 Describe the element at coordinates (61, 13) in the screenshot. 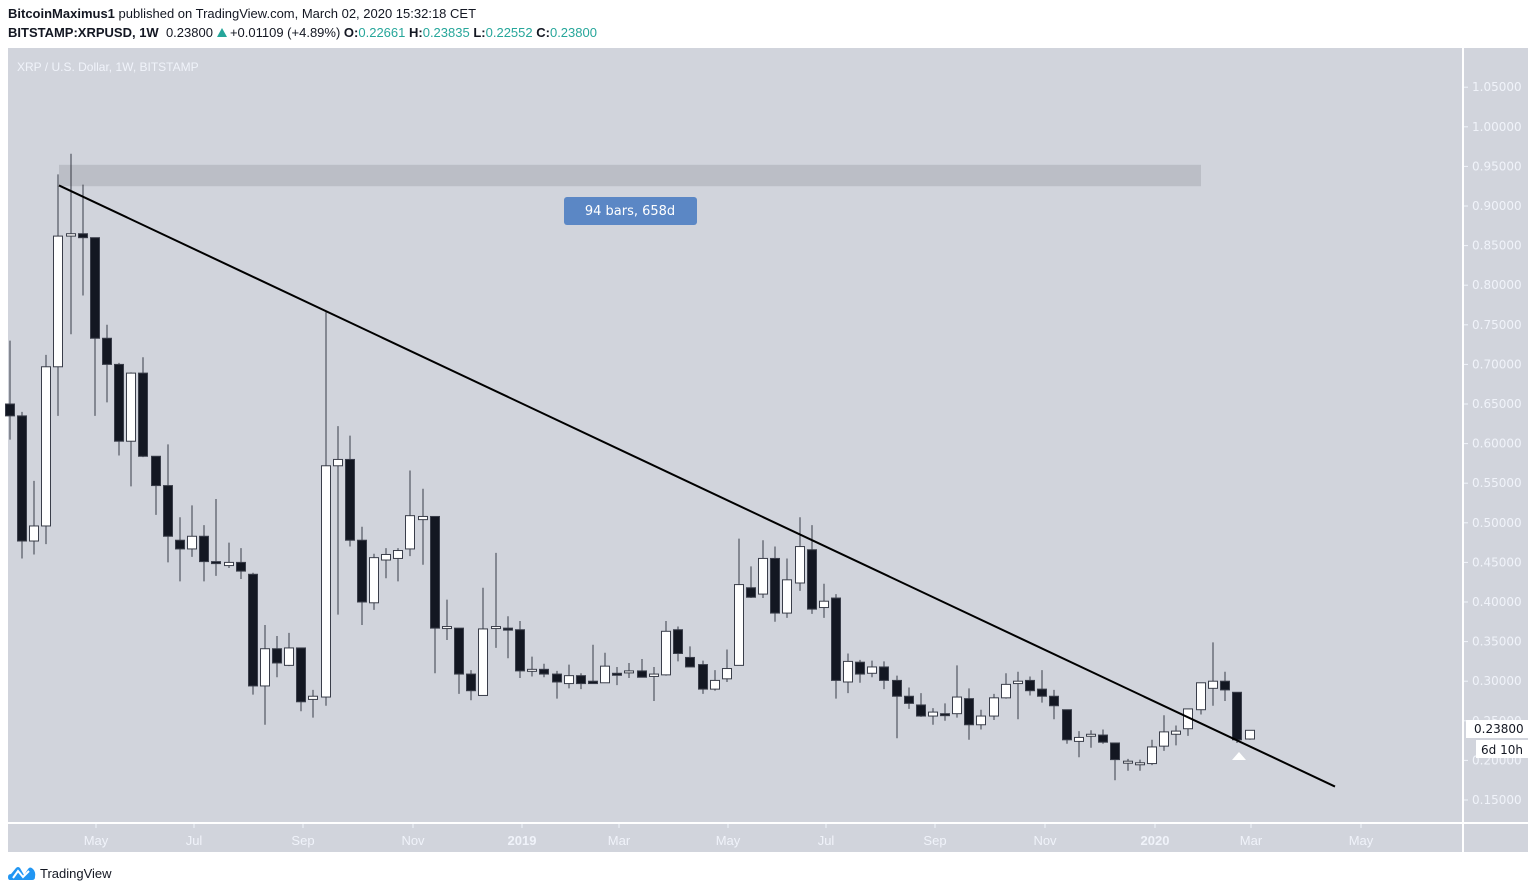

I see `author-name: BitcoinMaximus1` at that location.